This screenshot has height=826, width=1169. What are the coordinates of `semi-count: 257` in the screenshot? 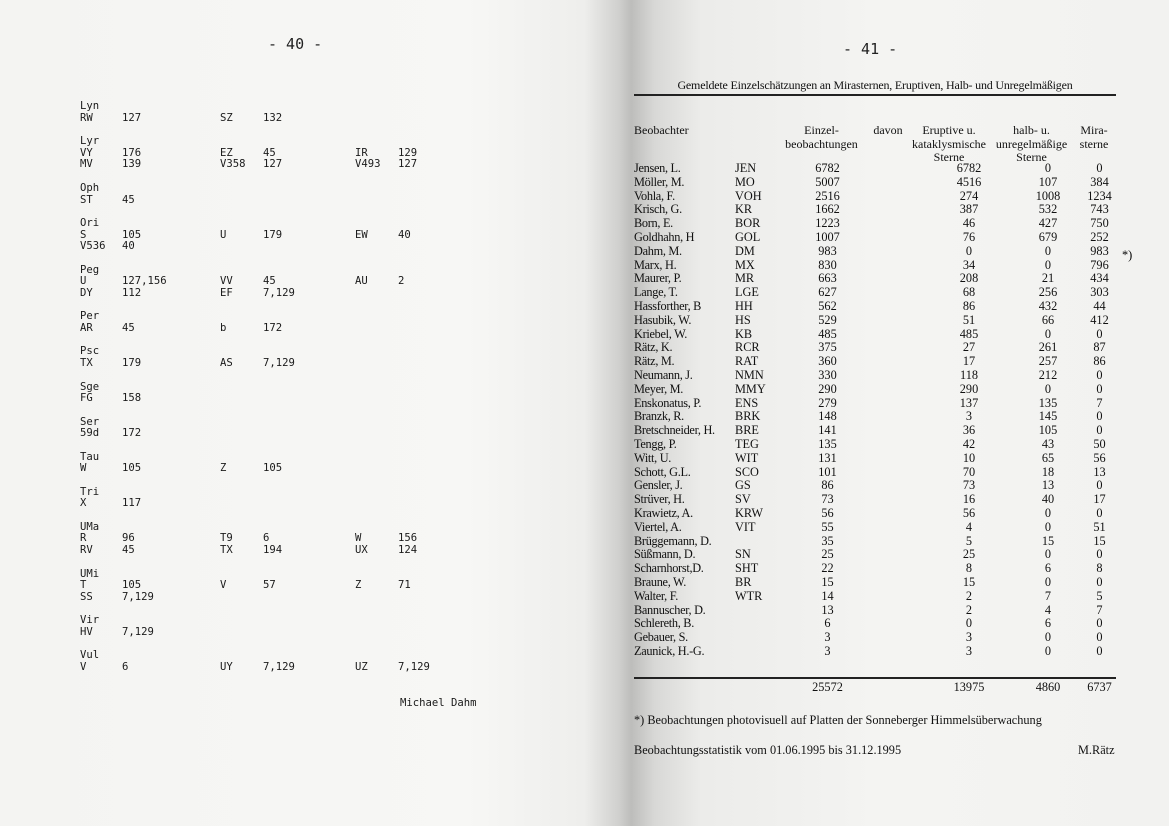 It's located at (1048, 361).